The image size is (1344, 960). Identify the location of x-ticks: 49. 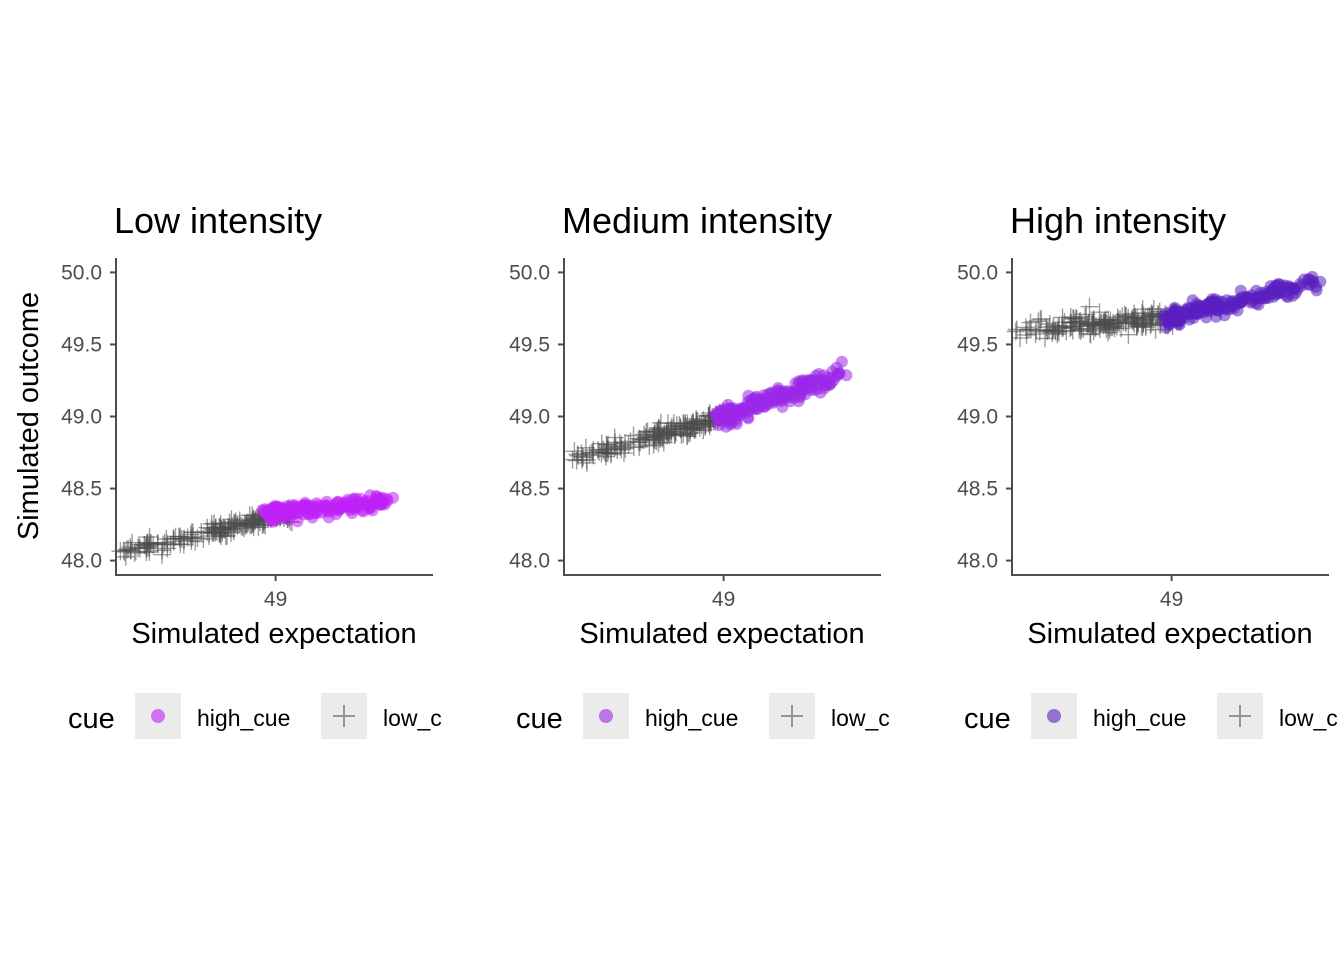
(723, 593).